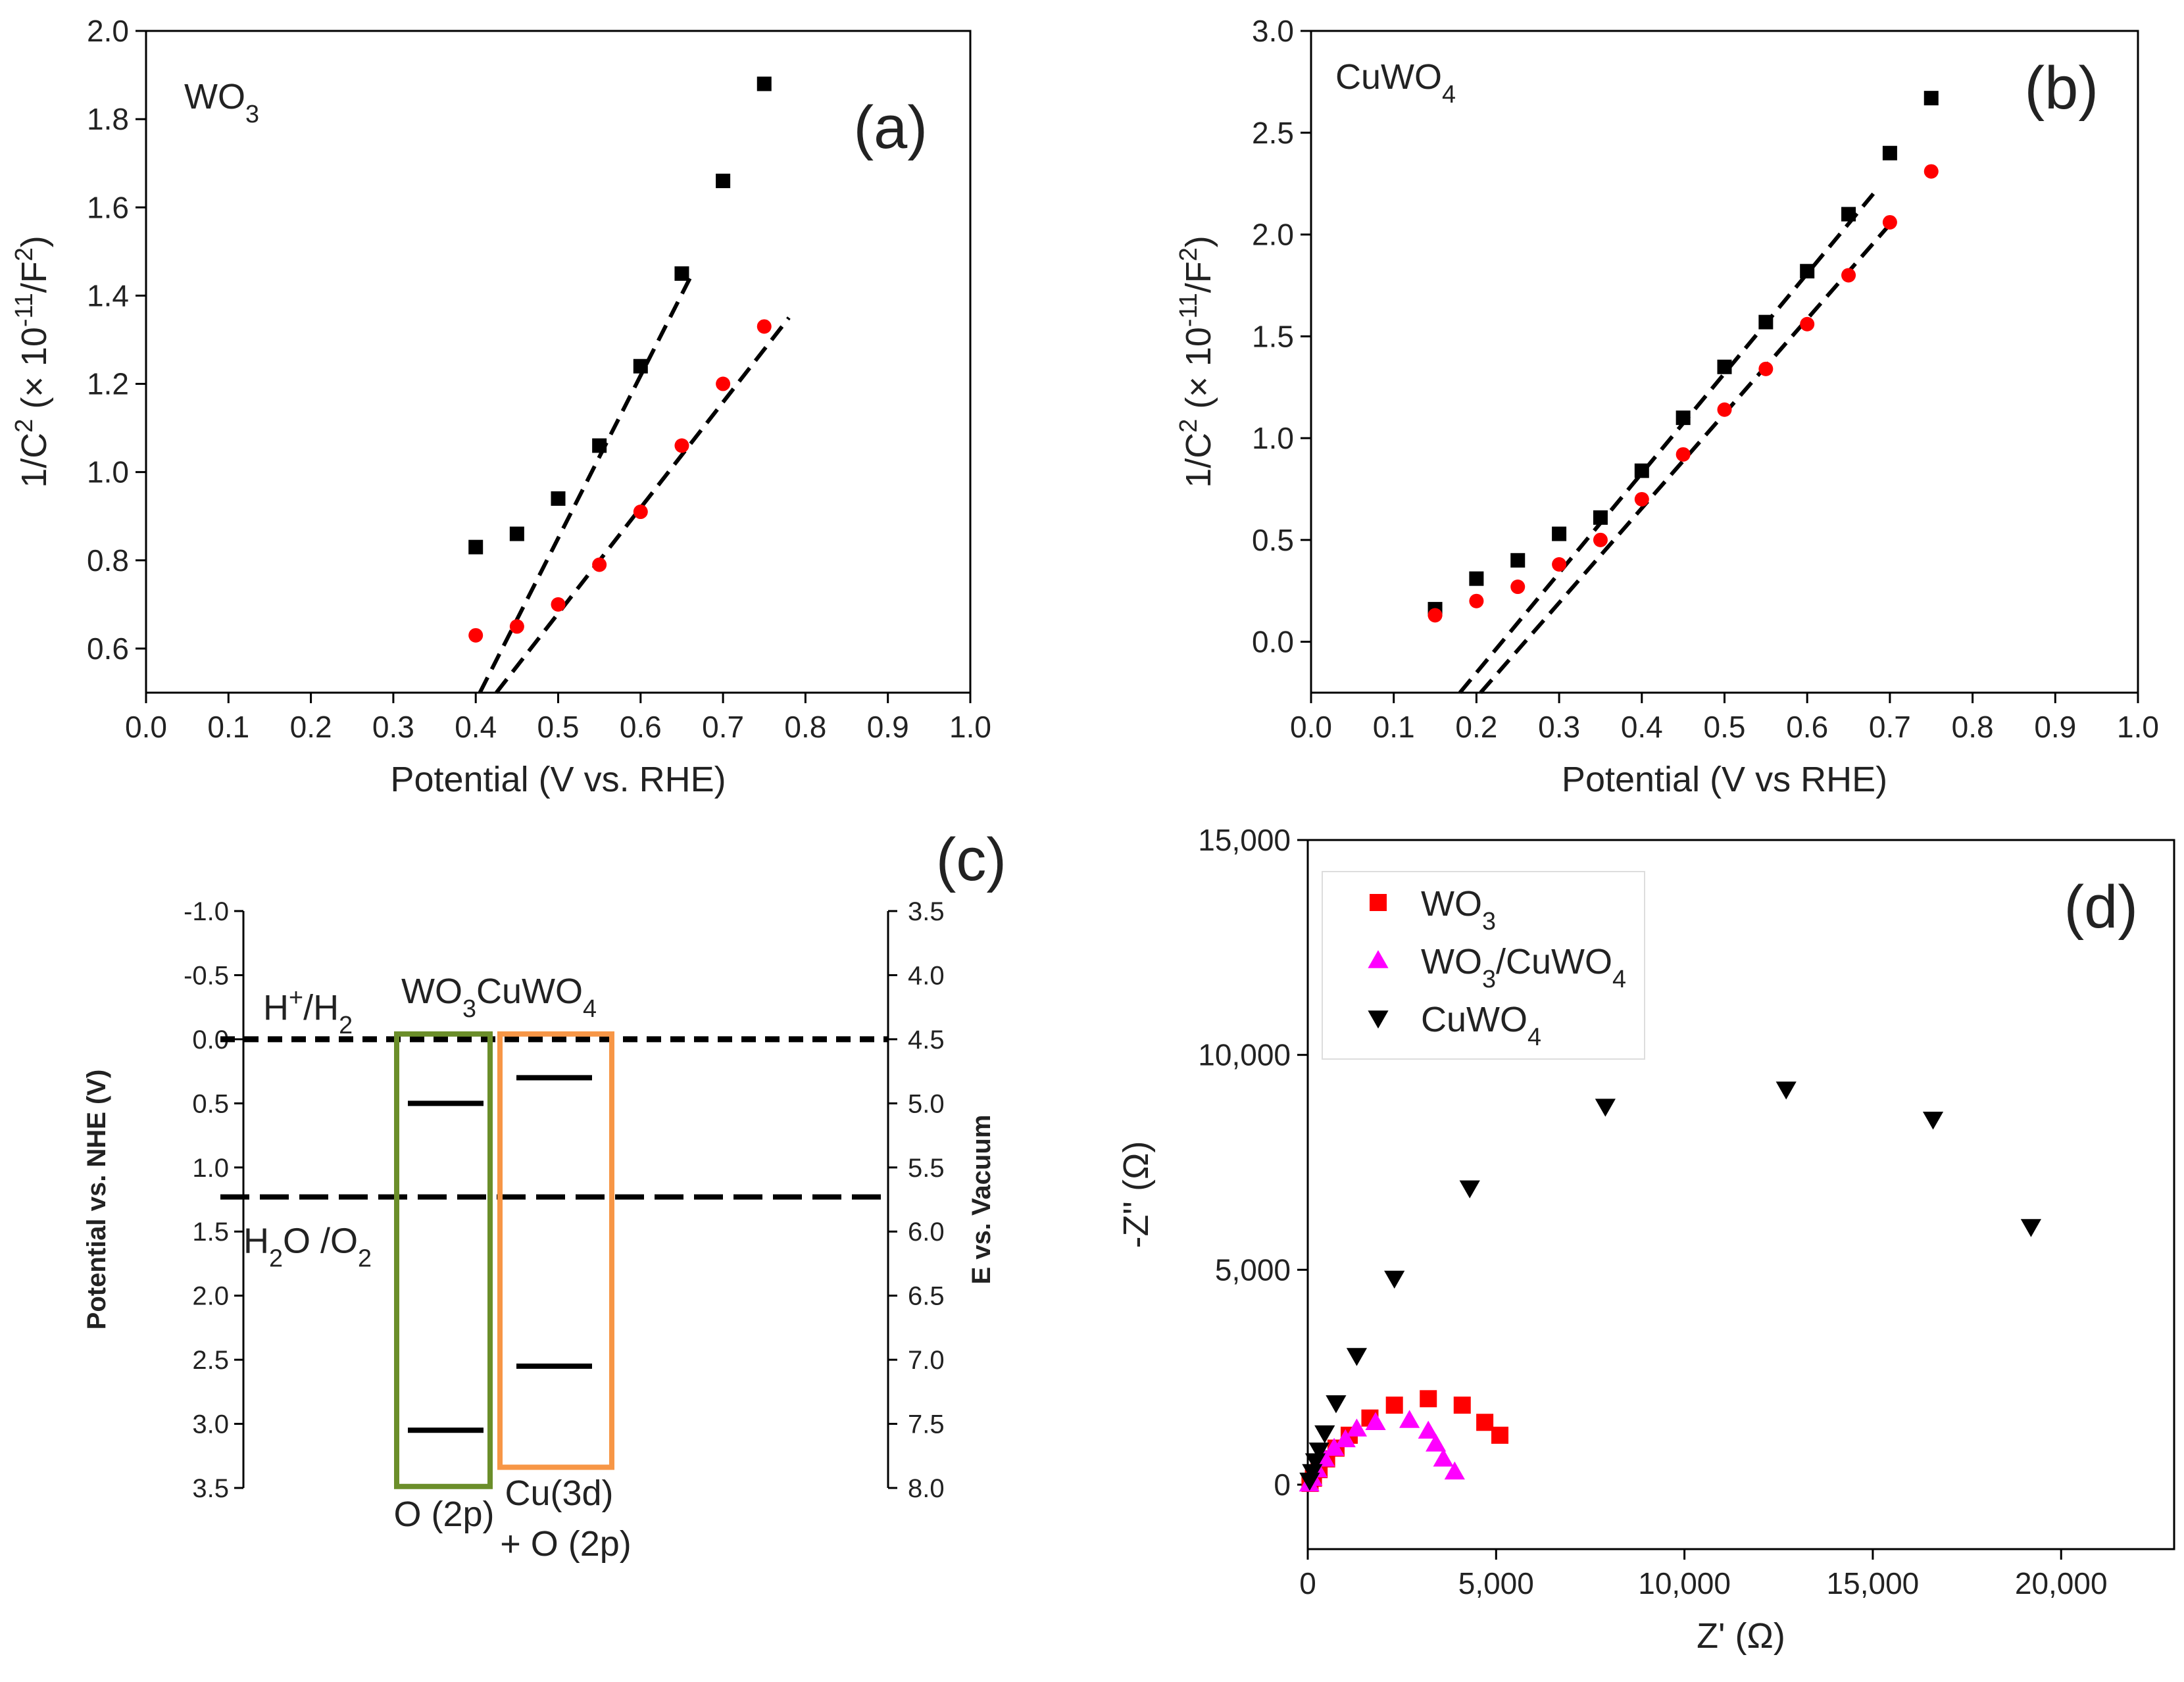 This screenshot has width=2184, height=1682. I want to click on plot-frame, so click(558, 362).